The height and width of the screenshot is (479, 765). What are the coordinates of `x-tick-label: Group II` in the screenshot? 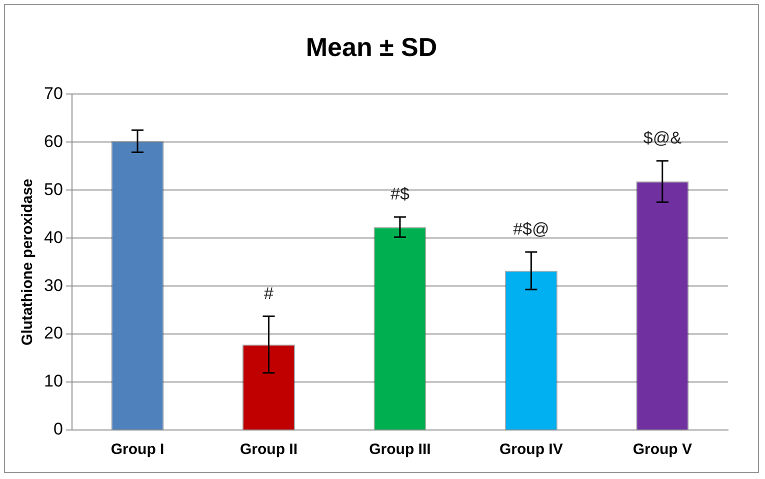 It's located at (269, 449).